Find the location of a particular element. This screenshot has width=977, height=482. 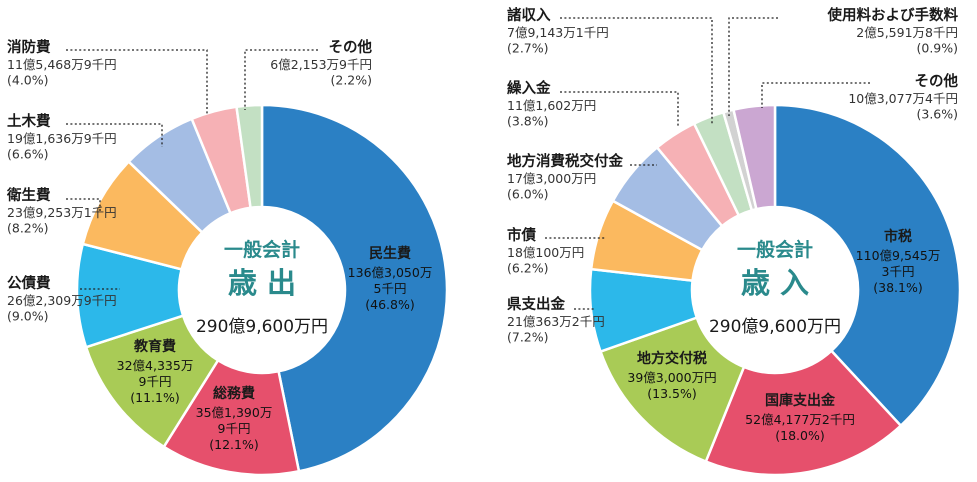

slice-percent: (13.5%) is located at coordinates (671, 393).